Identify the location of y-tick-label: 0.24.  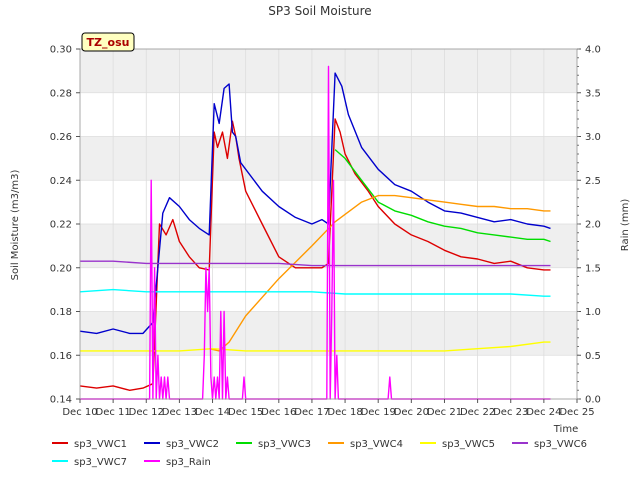
(61, 181).